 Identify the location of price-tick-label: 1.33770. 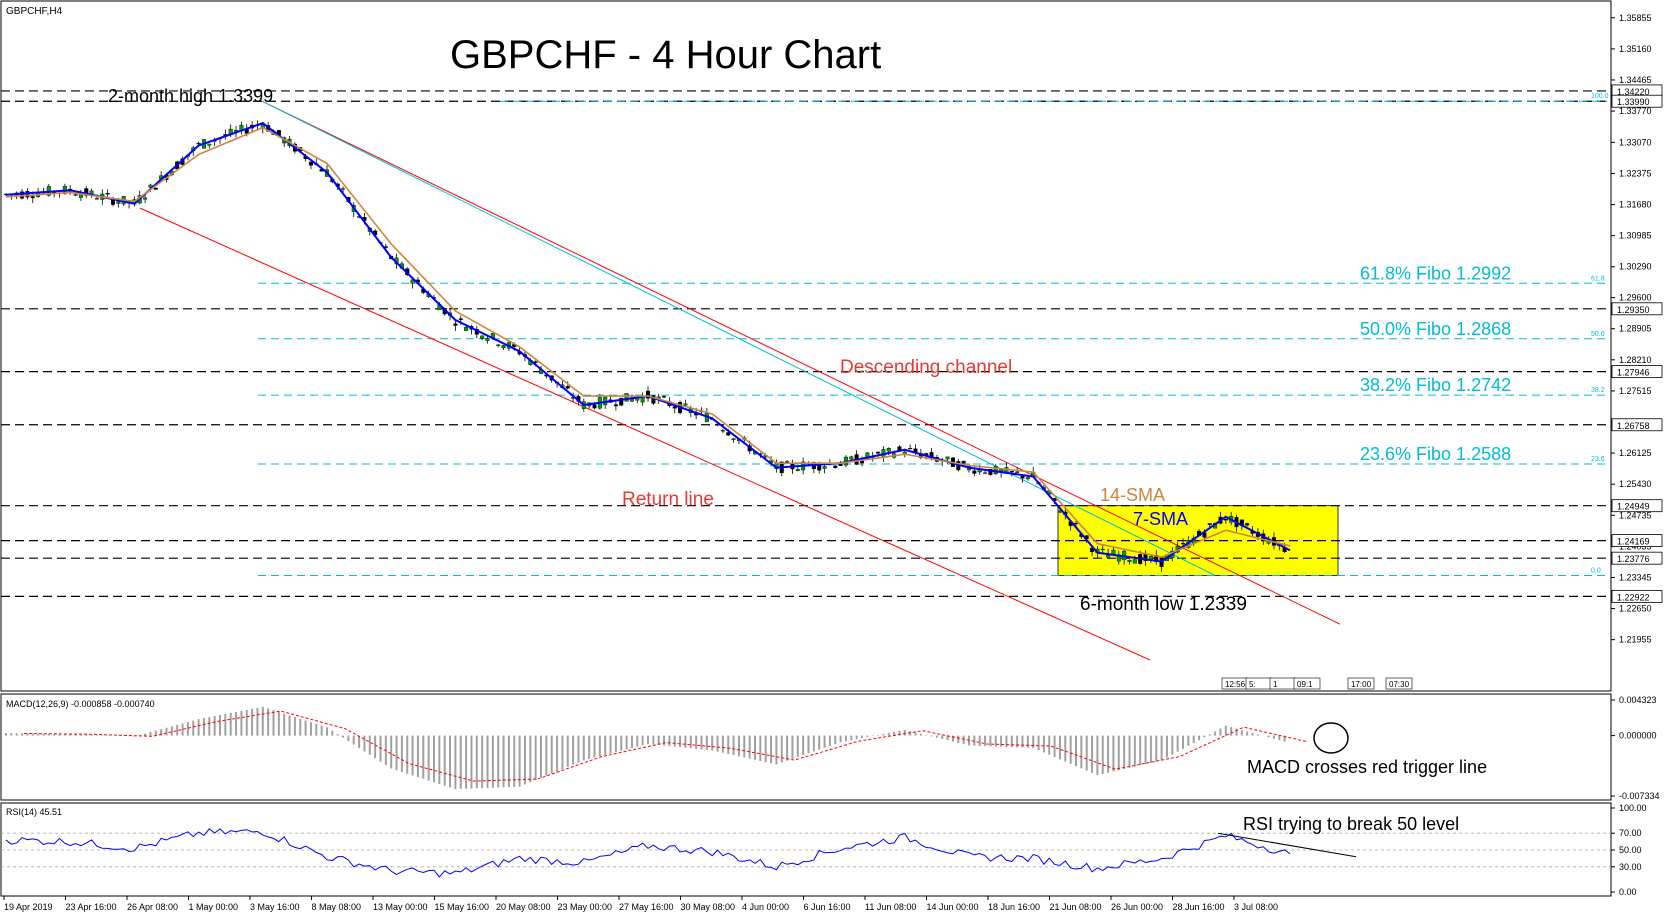
(1635, 111).